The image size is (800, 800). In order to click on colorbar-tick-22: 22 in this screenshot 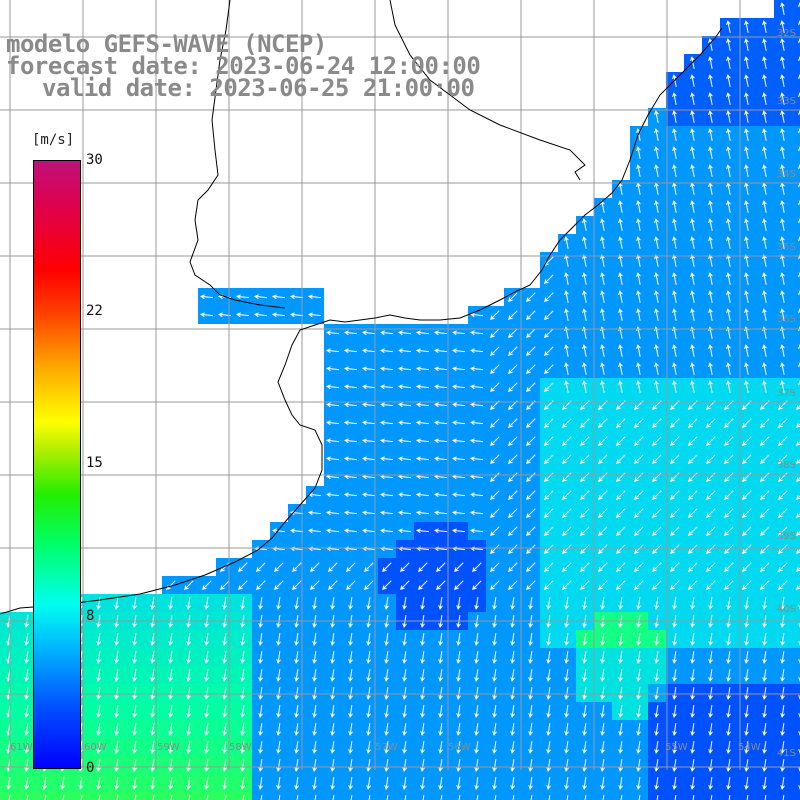, I will do `click(94, 311)`.